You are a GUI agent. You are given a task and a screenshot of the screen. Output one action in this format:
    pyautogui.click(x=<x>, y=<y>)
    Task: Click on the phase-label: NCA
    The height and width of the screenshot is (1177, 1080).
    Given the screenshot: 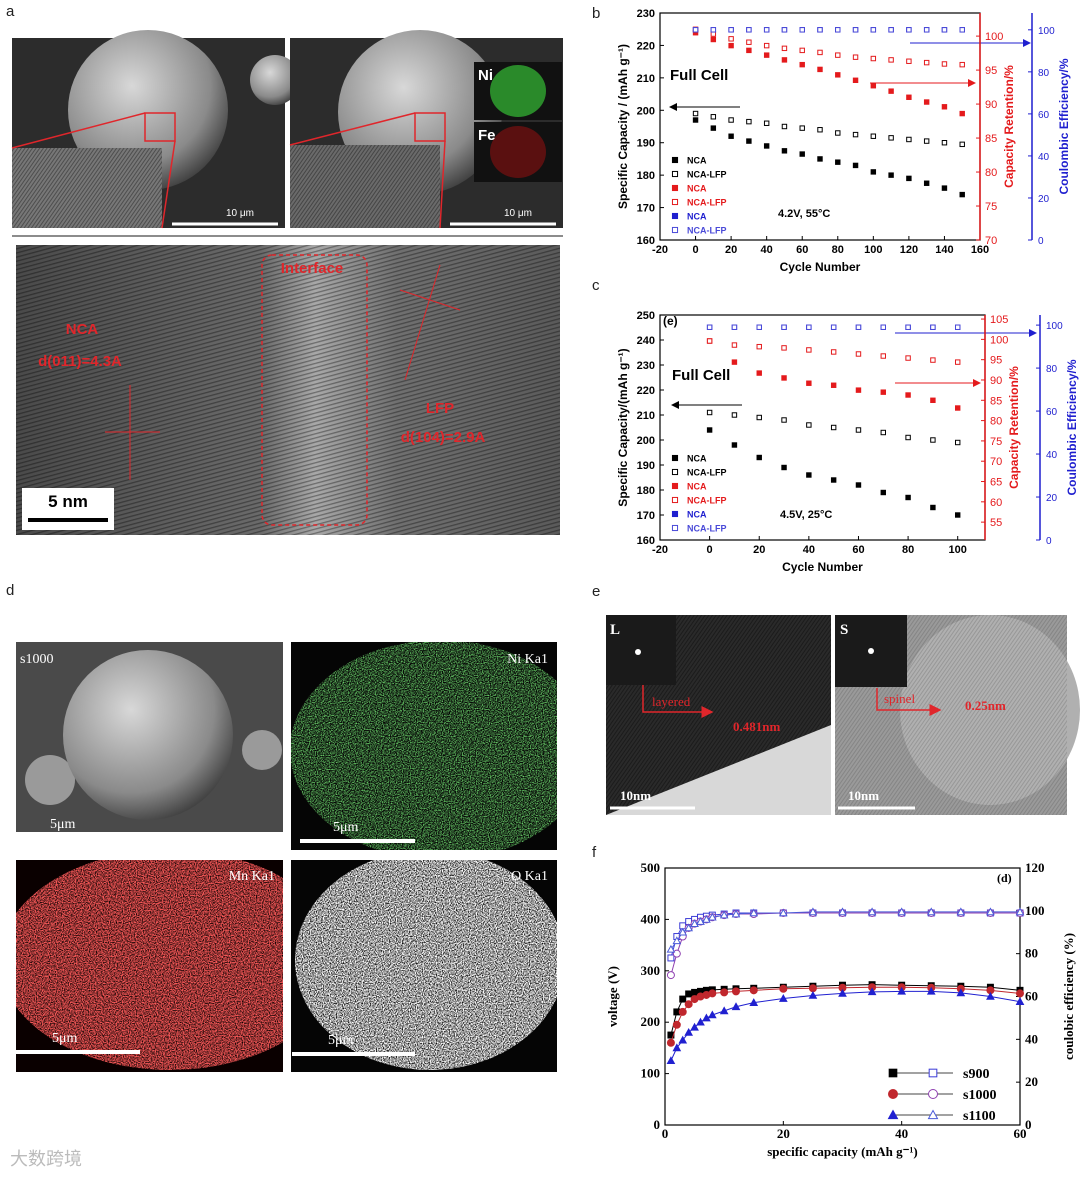 What is the action you would take?
    pyautogui.click(x=82, y=329)
    